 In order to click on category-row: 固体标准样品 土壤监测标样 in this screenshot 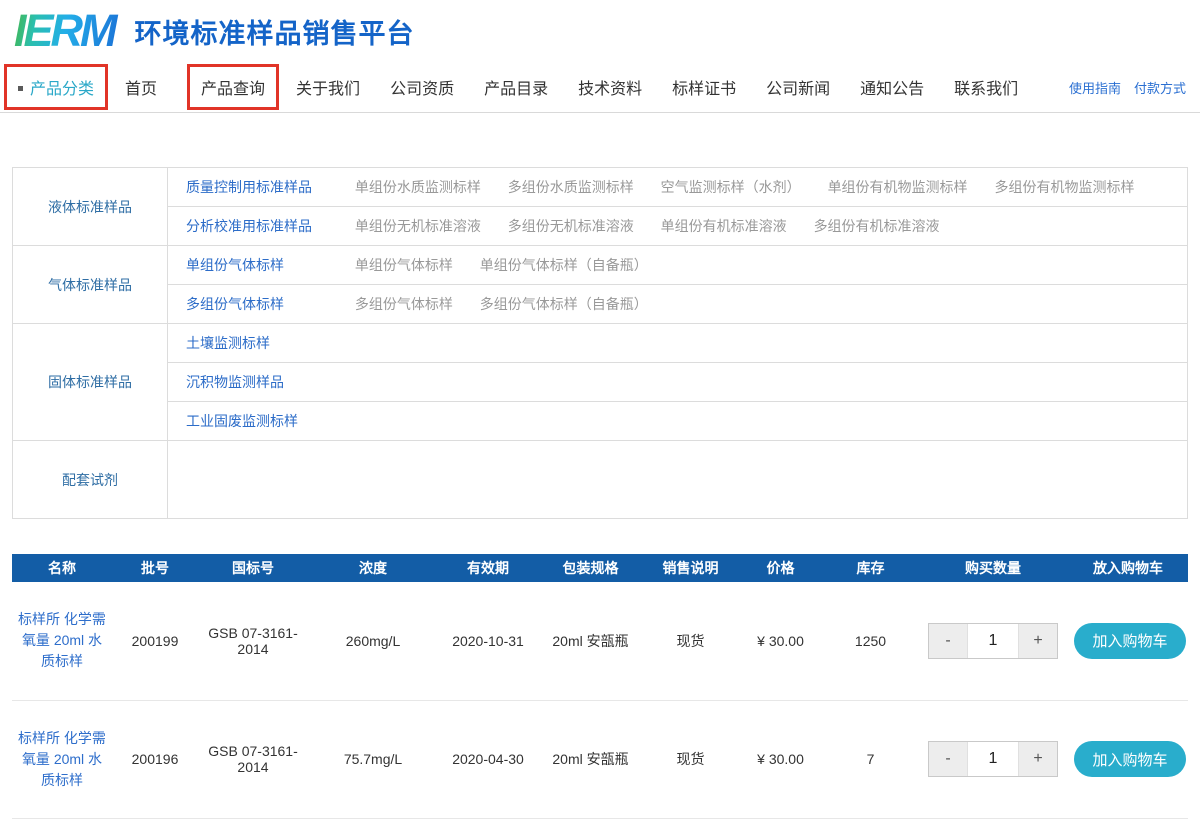, I will do `click(600, 382)`.